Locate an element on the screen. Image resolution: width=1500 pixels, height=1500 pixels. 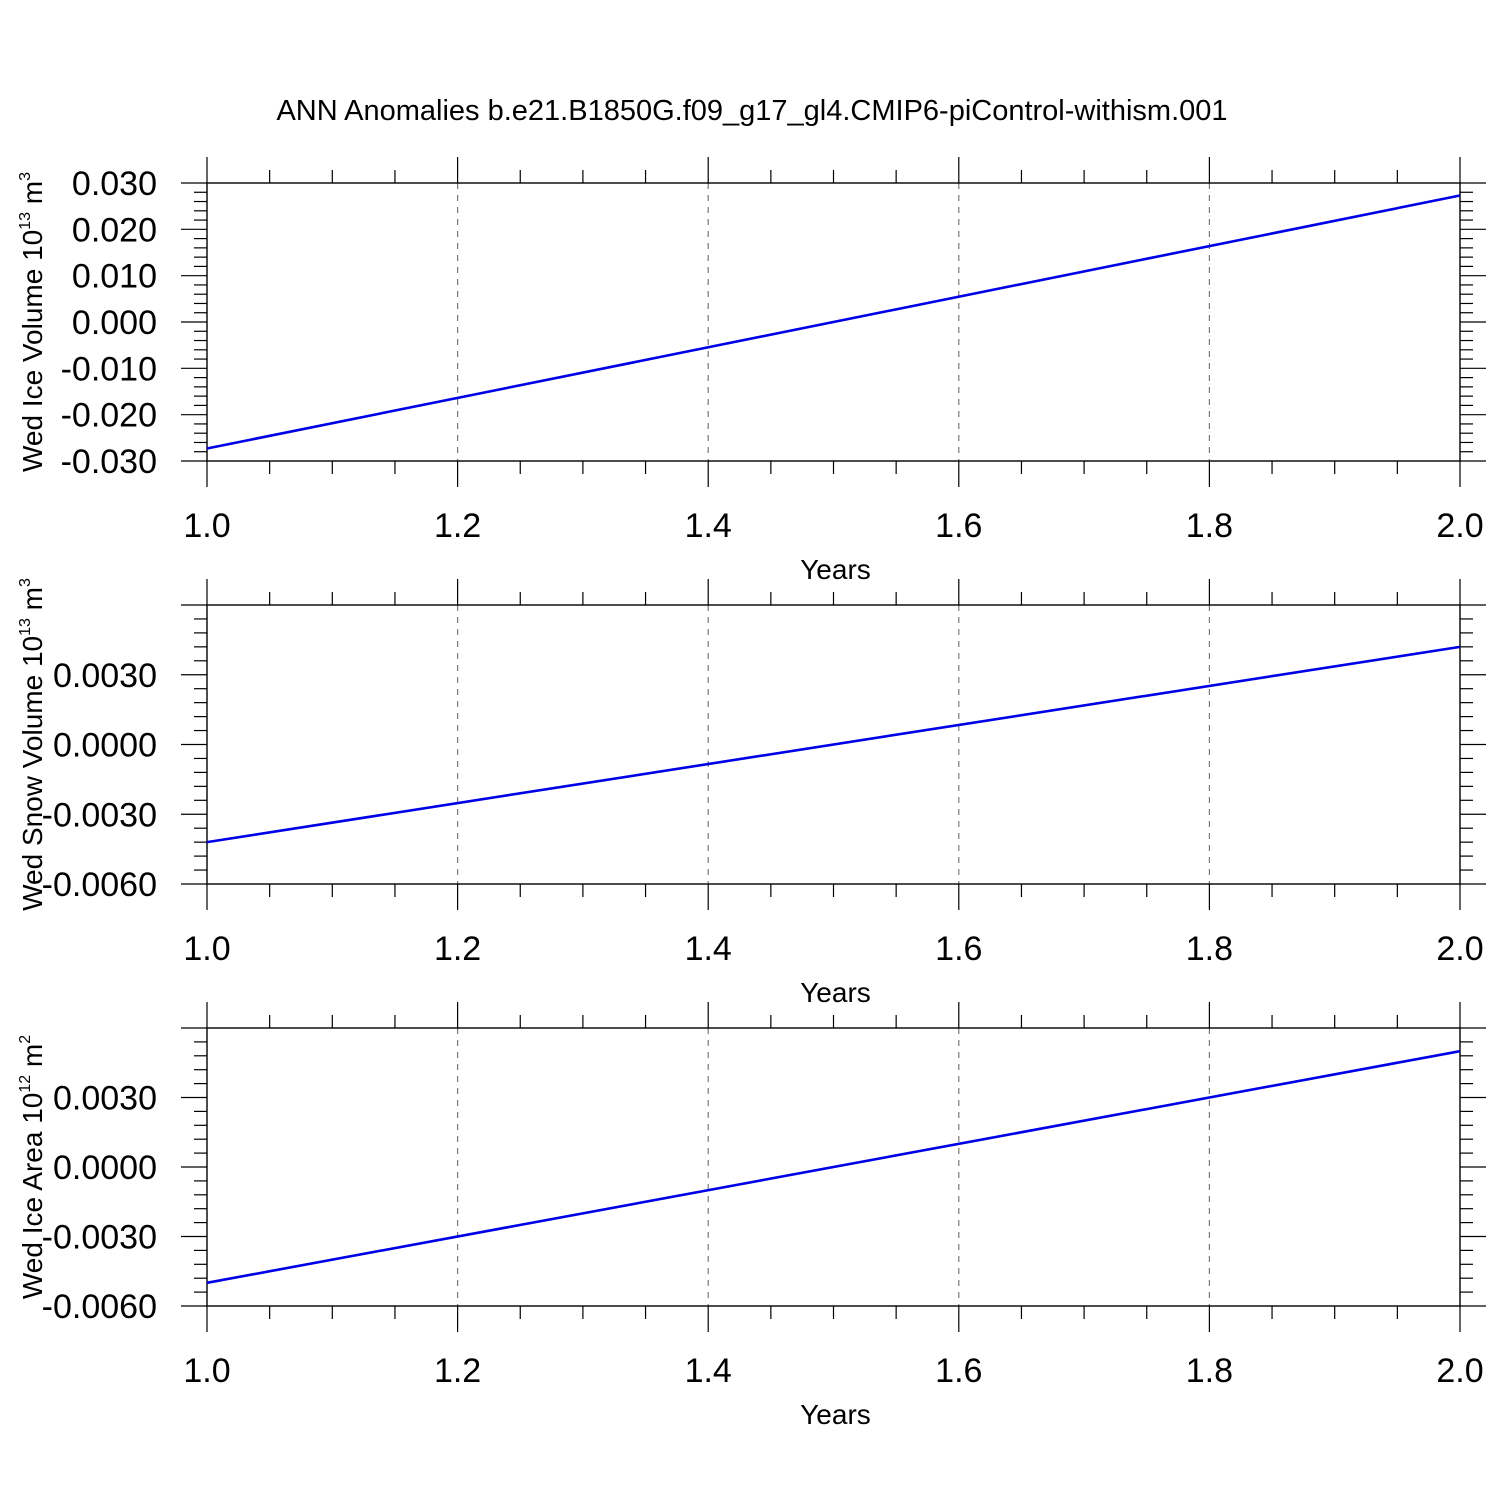
y-tick-label: -0.010 is located at coordinates (109, 369).